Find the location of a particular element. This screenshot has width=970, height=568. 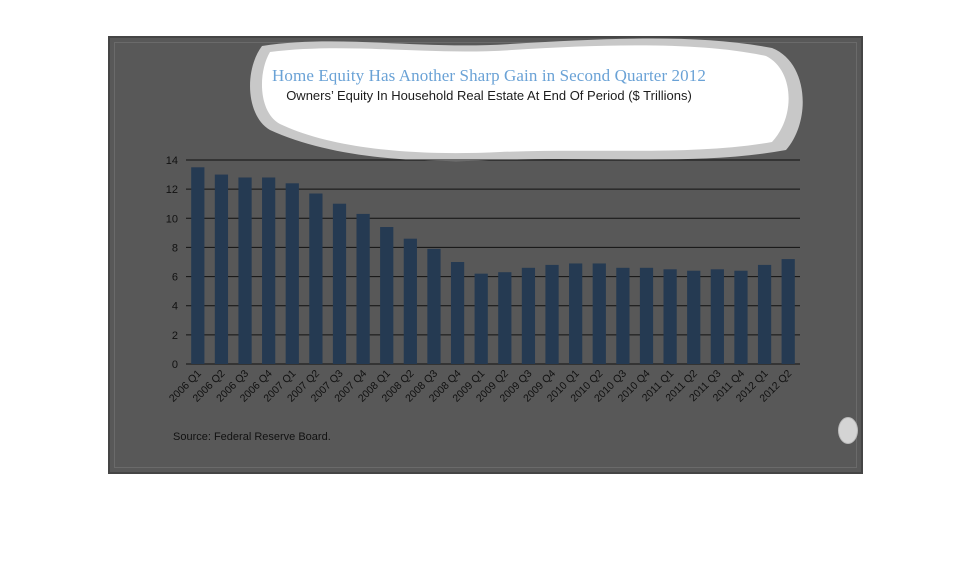

bar-2006-q1 is located at coordinates (198, 265).